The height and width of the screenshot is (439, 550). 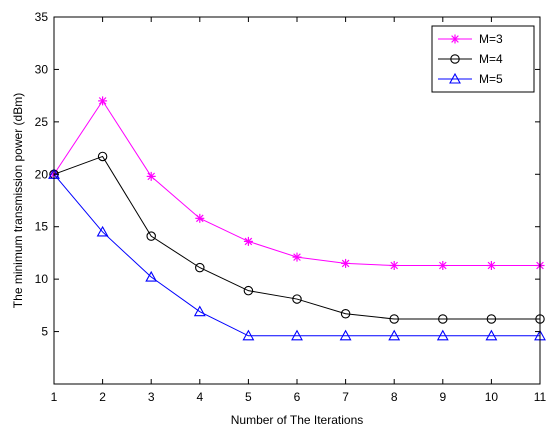 I want to click on y-tick-label: 25, so click(x=42, y=122).